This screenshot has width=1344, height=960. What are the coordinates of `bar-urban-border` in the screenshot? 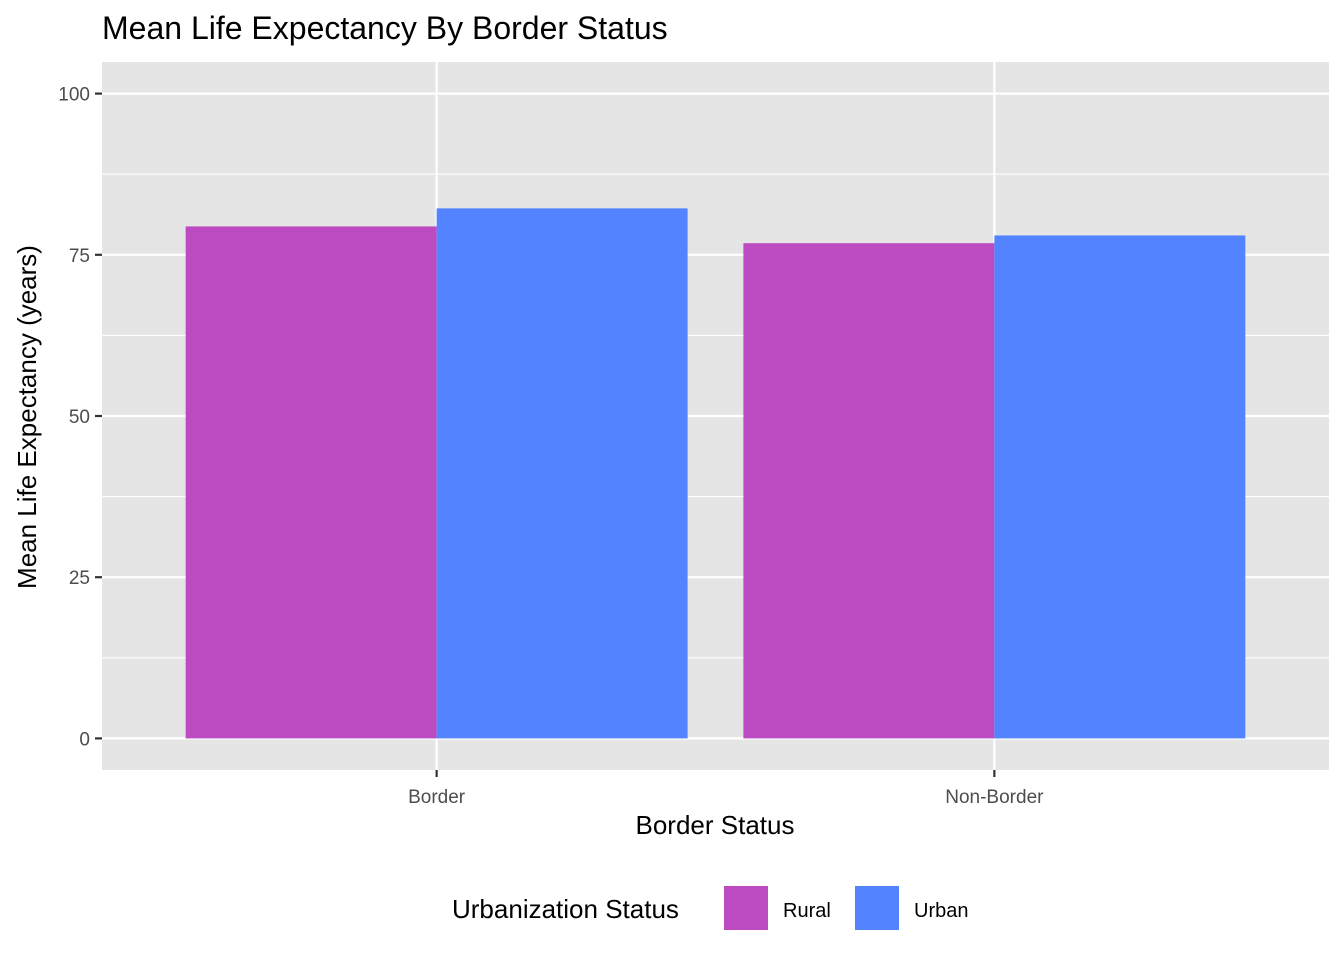 It's located at (562, 473).